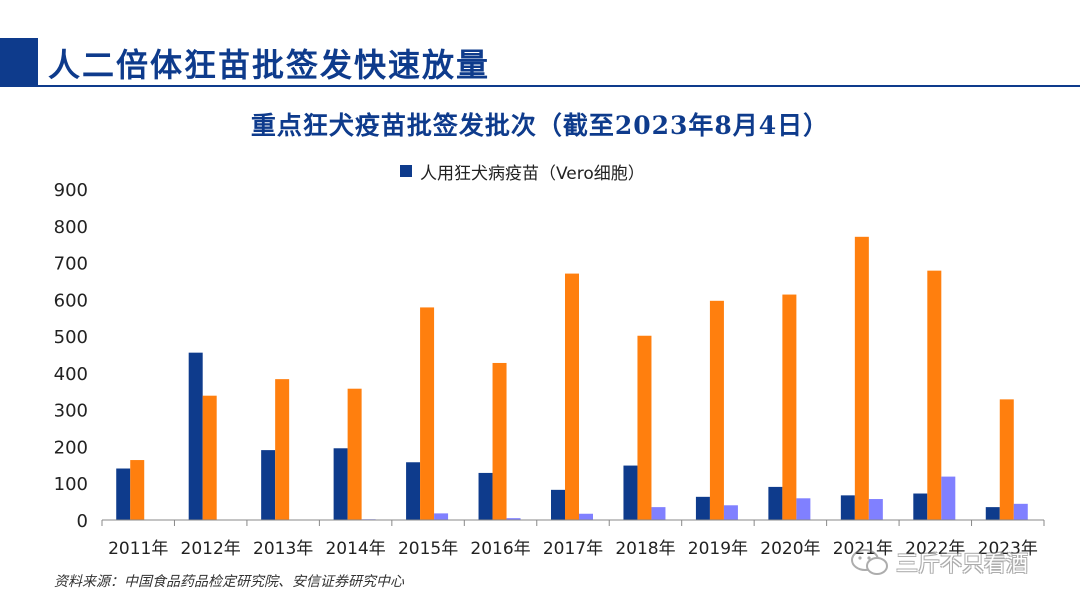  I want to click on x-tick-label: 2021年, so click(863, 549).